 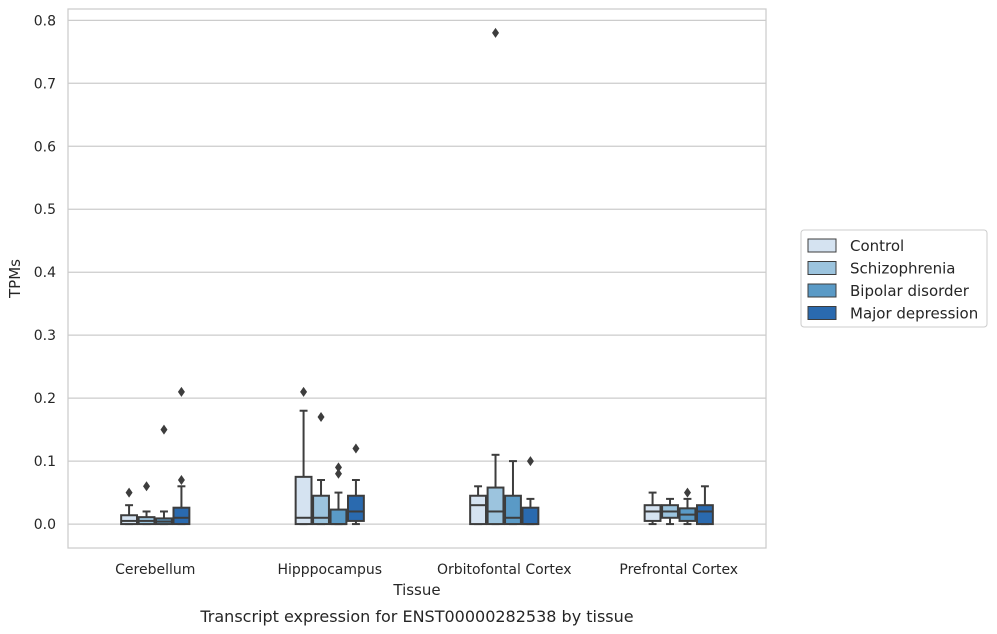 I want to click on y-tick-label: 0.3, so click(x=45, y=336).